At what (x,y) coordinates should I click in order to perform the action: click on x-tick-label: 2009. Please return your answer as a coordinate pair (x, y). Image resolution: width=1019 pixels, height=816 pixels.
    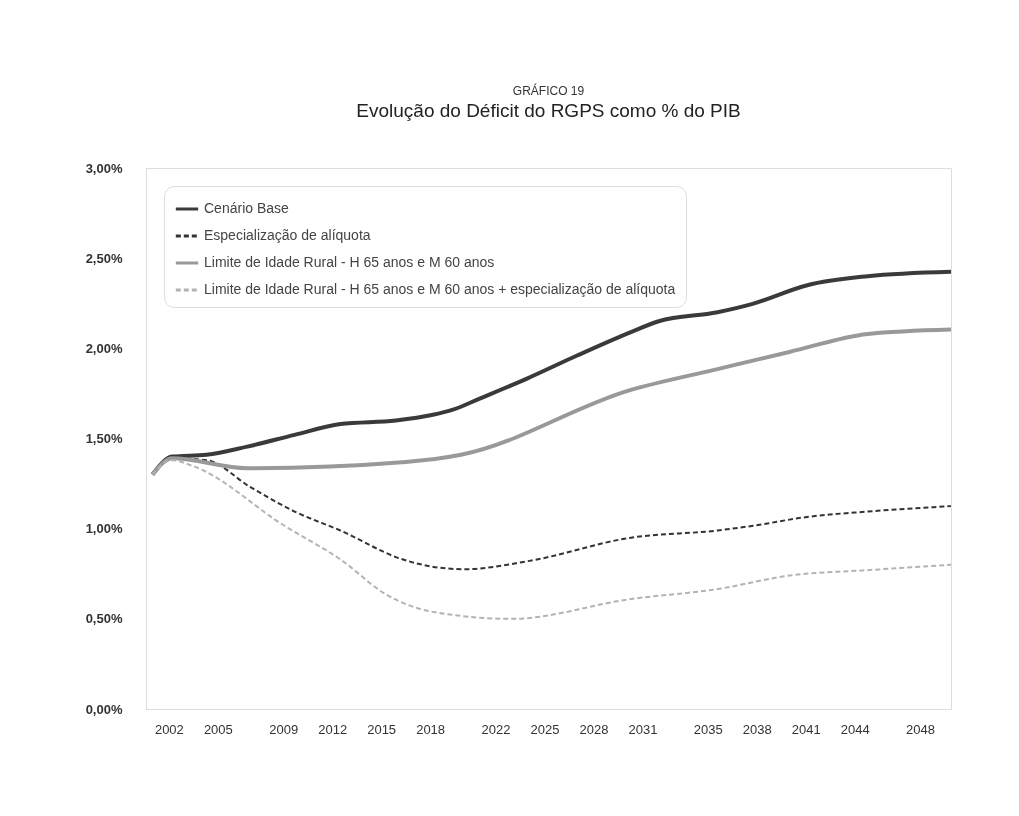
    Looking at the image, I should click on (284, 729).